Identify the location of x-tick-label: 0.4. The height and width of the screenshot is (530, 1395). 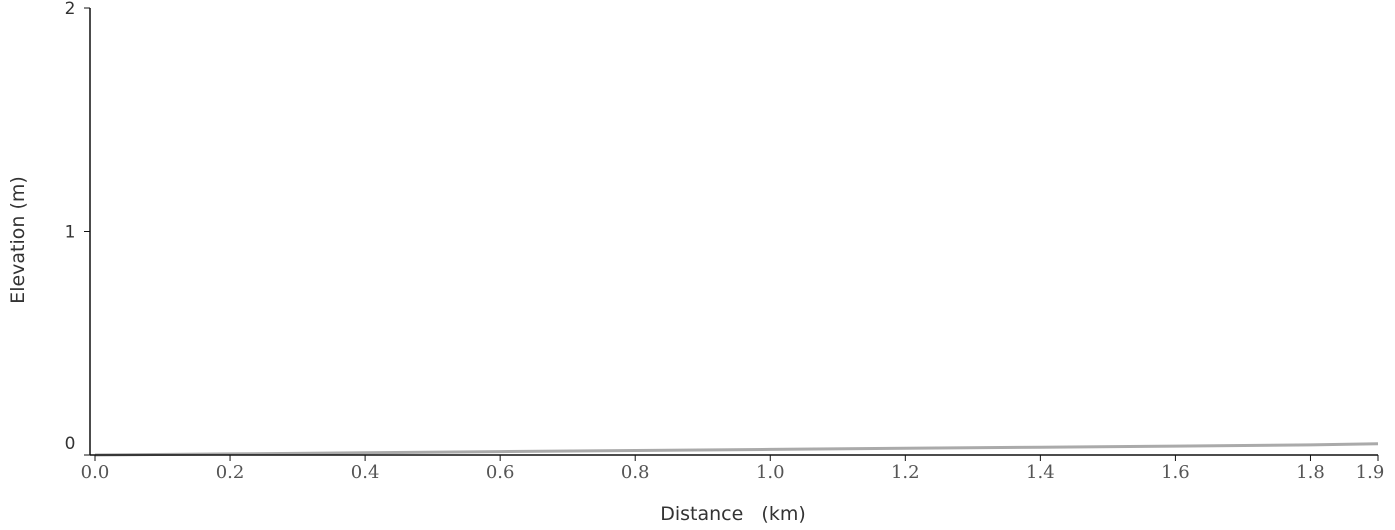
(365, 472).